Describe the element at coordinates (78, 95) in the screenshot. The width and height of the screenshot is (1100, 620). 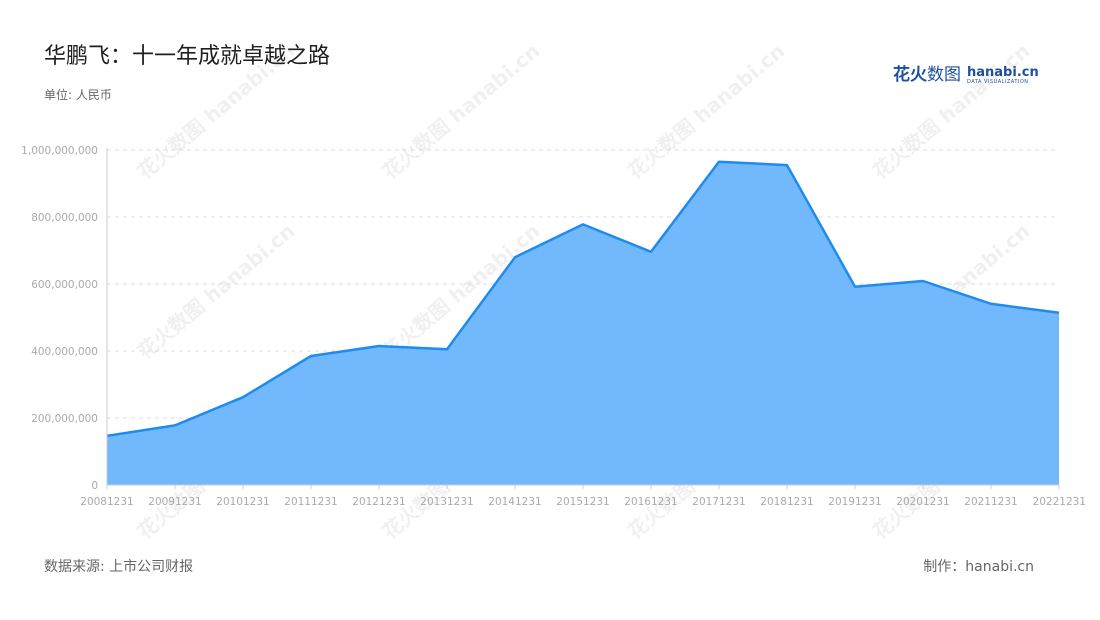
I see `unit-label: 单位: 人民币` at that location.